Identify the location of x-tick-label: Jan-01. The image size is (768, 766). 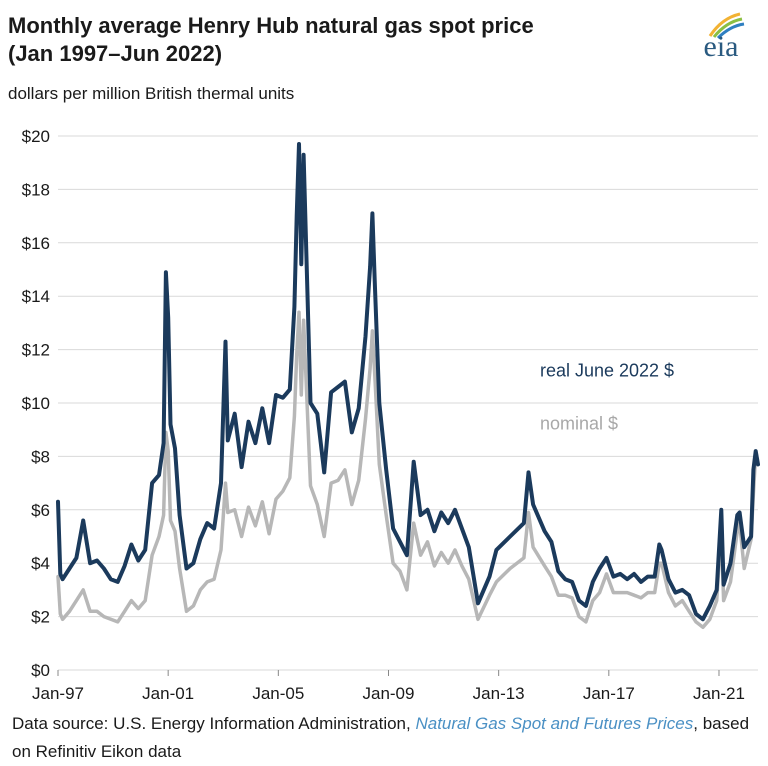
(168, 693).